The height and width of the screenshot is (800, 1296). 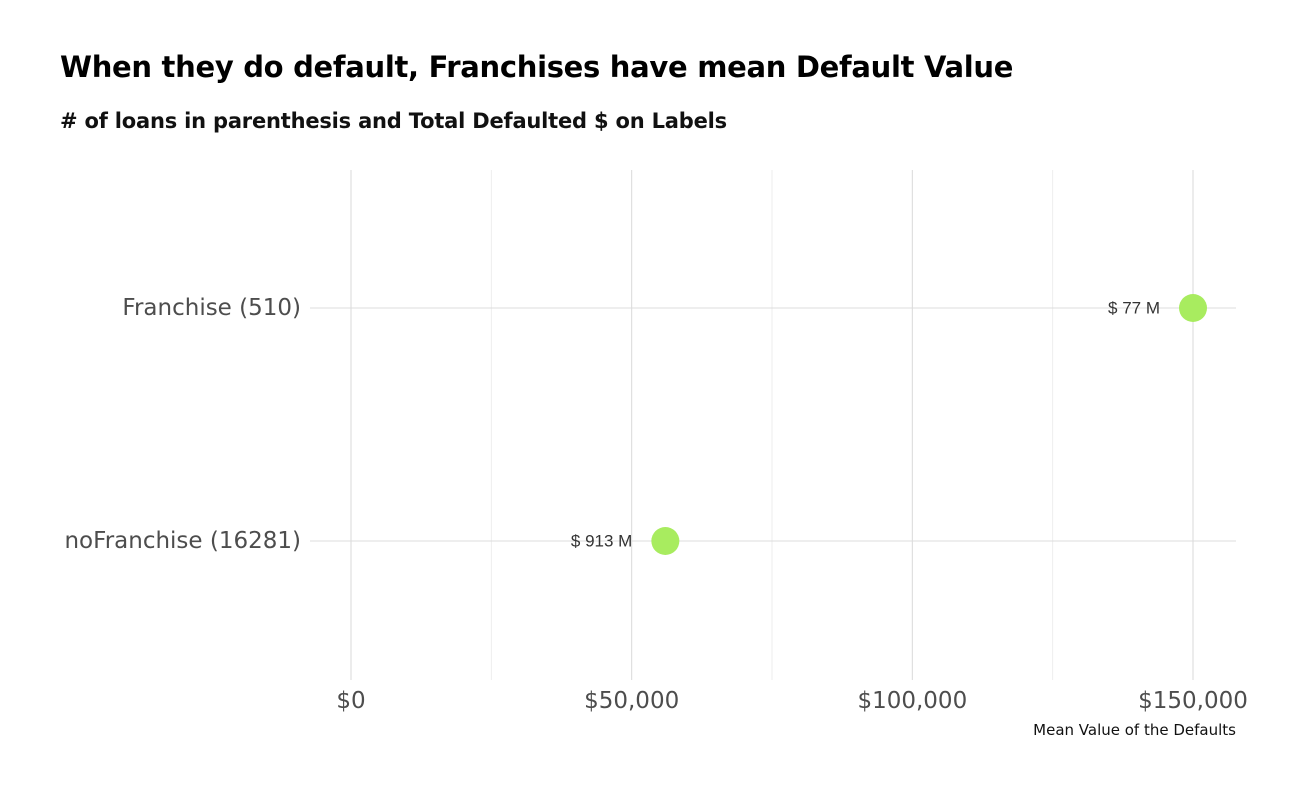 I want to click on y-tick-label: noFranchise (16281), so click(x=182, y=541).